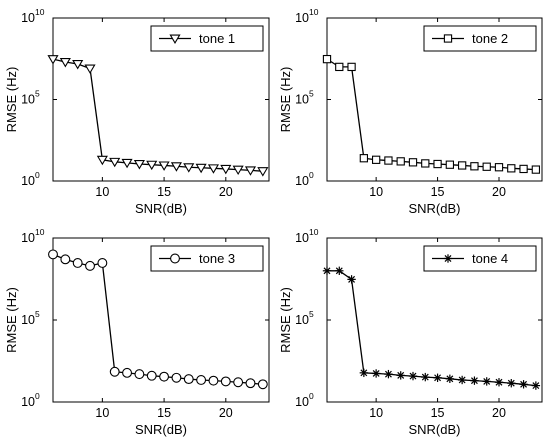  Describe the element at coordinates (490, 258) in the screenshot. I see `legend-label: tone 4` at that location.